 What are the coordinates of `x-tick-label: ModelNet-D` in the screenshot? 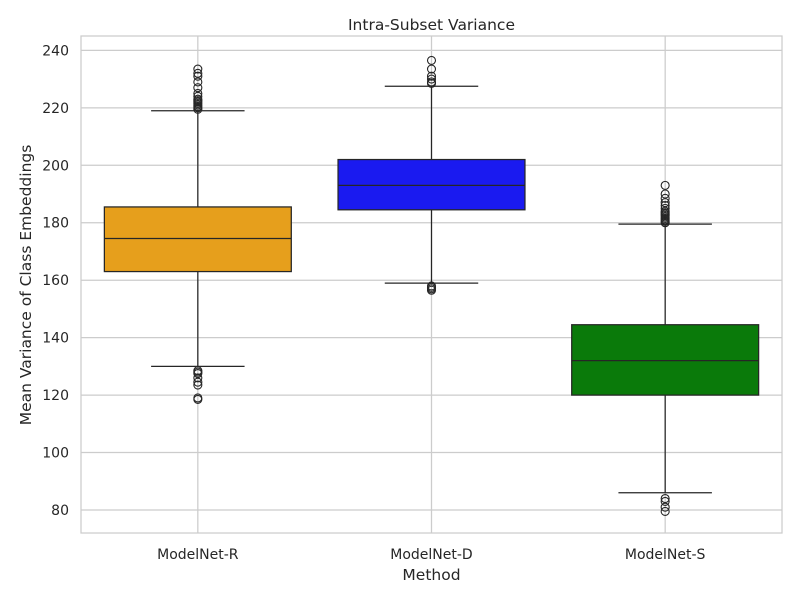 It's located at (431, 555).